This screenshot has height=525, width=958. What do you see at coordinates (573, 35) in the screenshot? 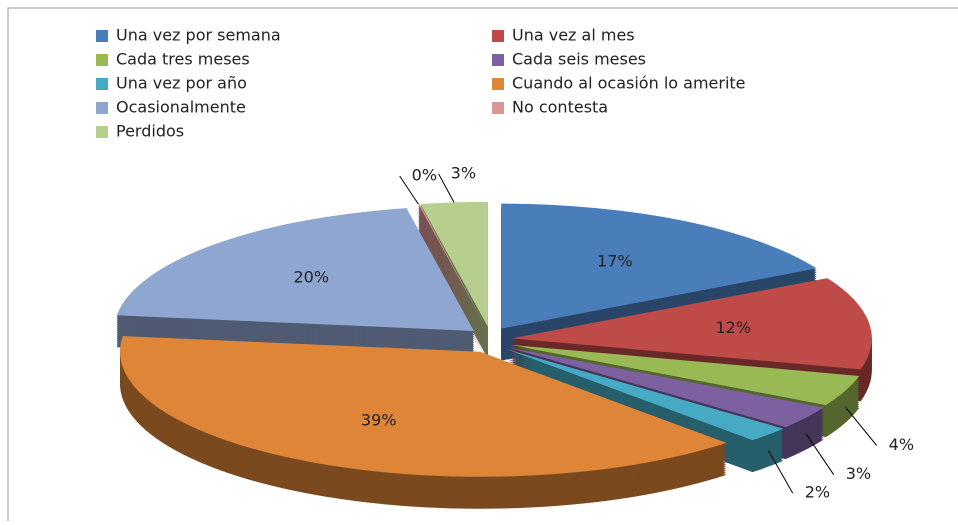
I see `legend-label: Una vez al mes` at bounding box center [573, 35].